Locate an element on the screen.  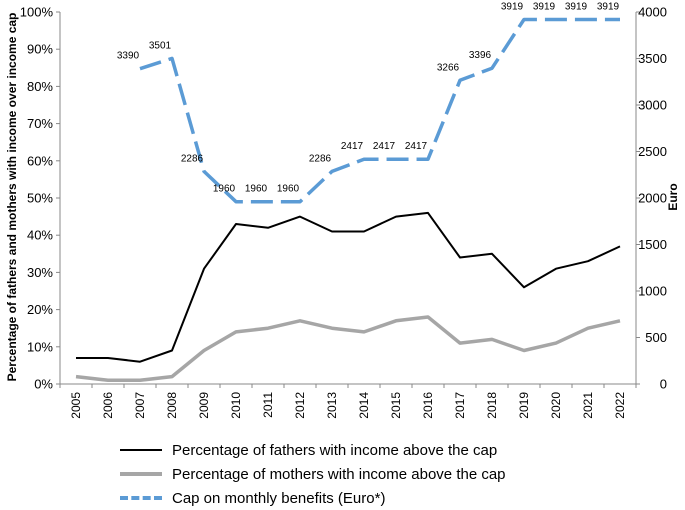
legend-item-cap: Cap on monthly benefits (Euro*) is located at coordinates (313, 498).